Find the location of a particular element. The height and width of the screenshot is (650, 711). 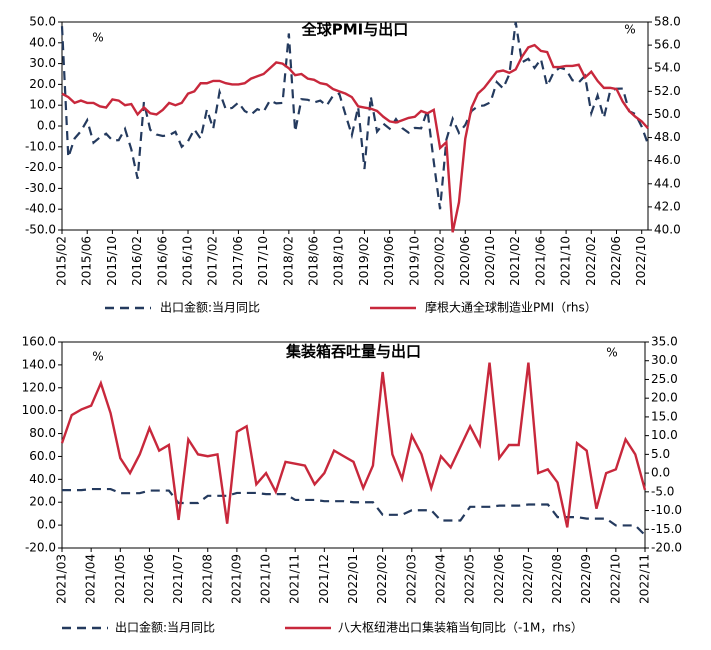

y2-tick-label: 15.0 is located at coordinates (664, 416).